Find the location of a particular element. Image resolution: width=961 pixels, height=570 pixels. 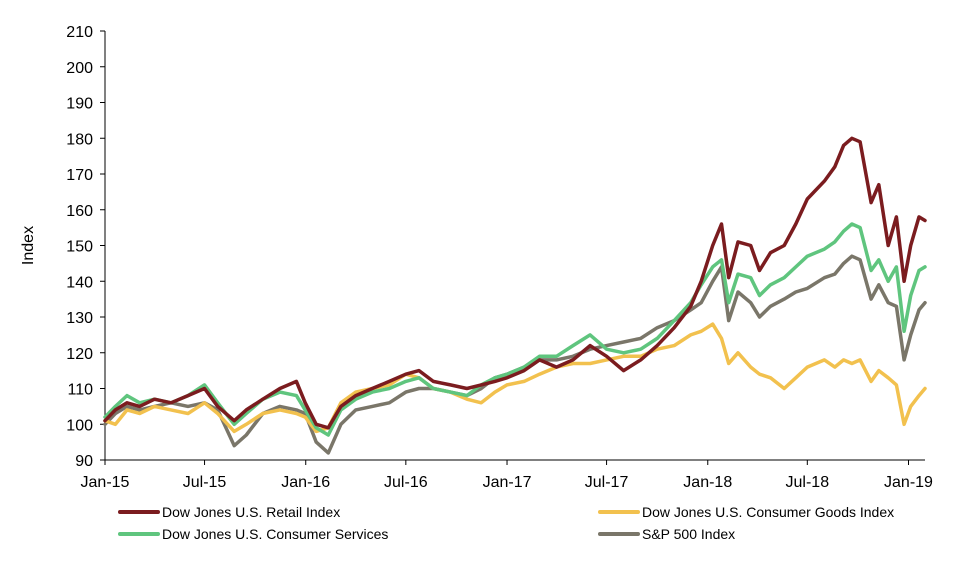

y-axis-ticks: 90 100 110 120 130 140 150 160 170 180 190 200 210 is located at coordinates (85, 247).